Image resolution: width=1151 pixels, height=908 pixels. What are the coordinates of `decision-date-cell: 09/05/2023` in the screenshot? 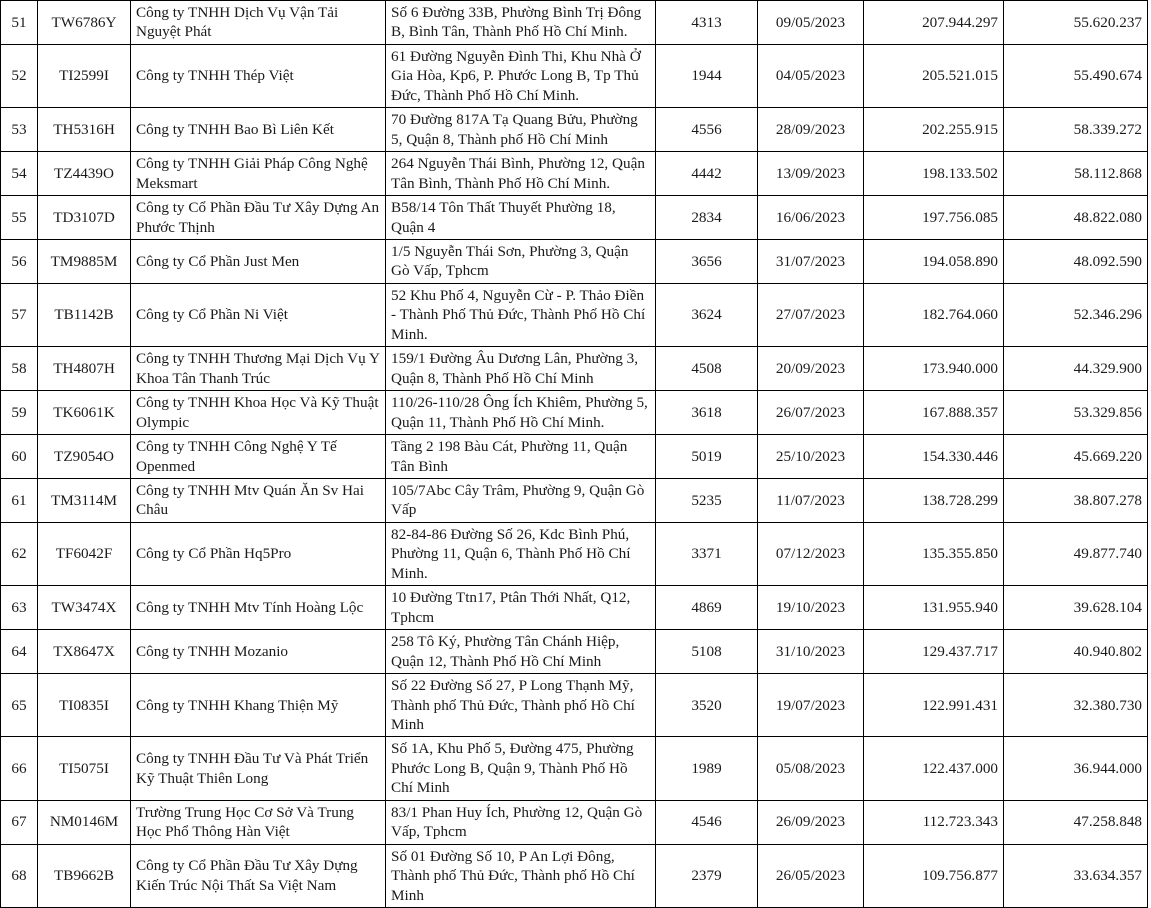 It's located at (810, 22).